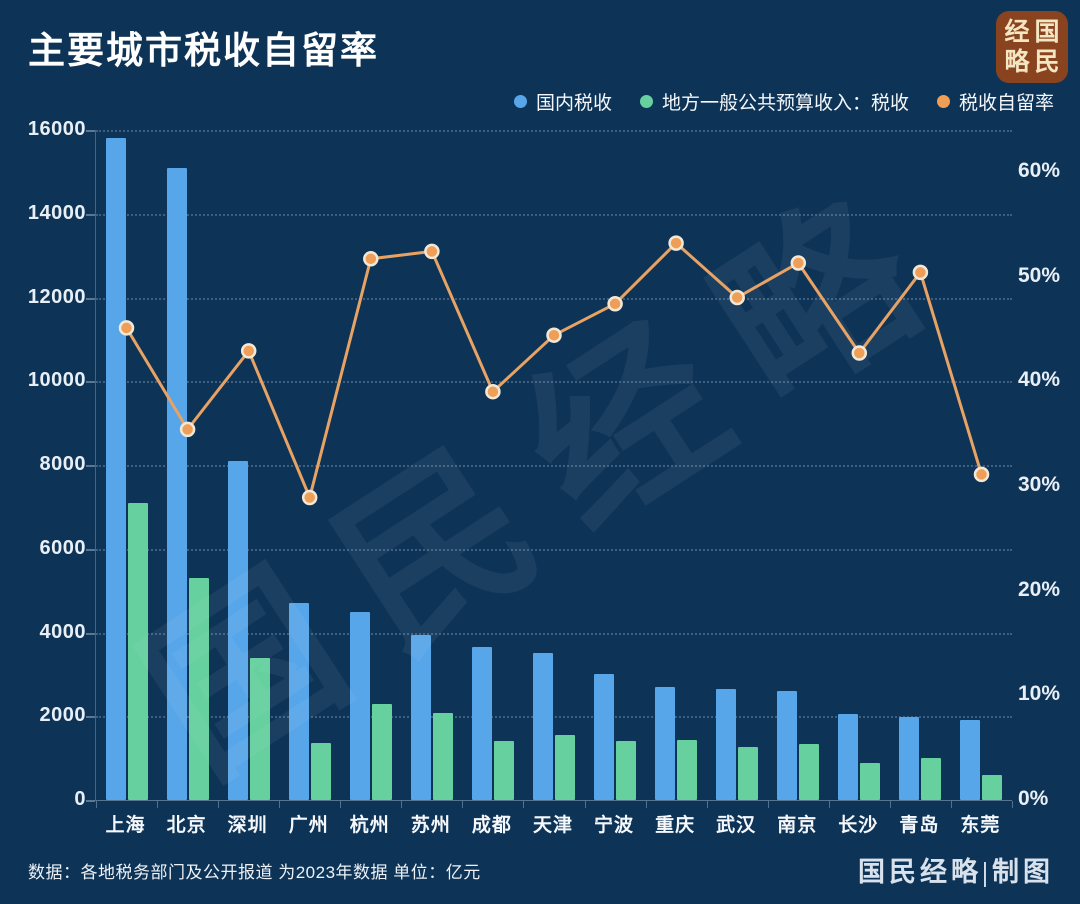  What do you see at coordinates (125, 825) in the screenshot?
I see `x-axis-label: 上海` at bounding box center [125, 825].